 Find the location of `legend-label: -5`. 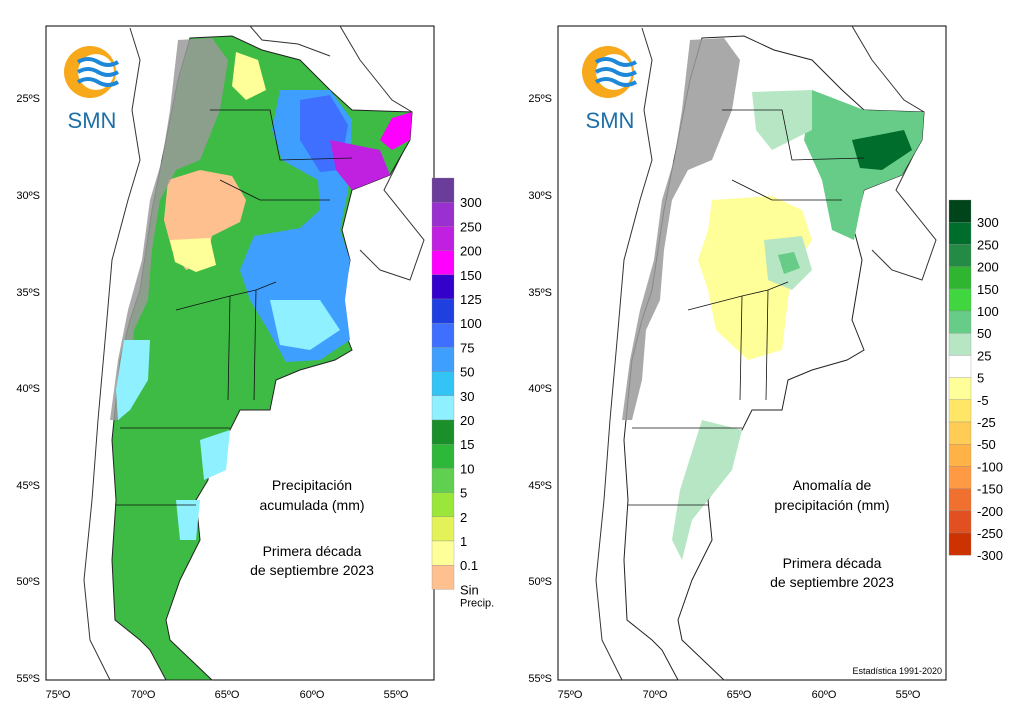

legend-label: -5 is located at coordinates (983, 400).